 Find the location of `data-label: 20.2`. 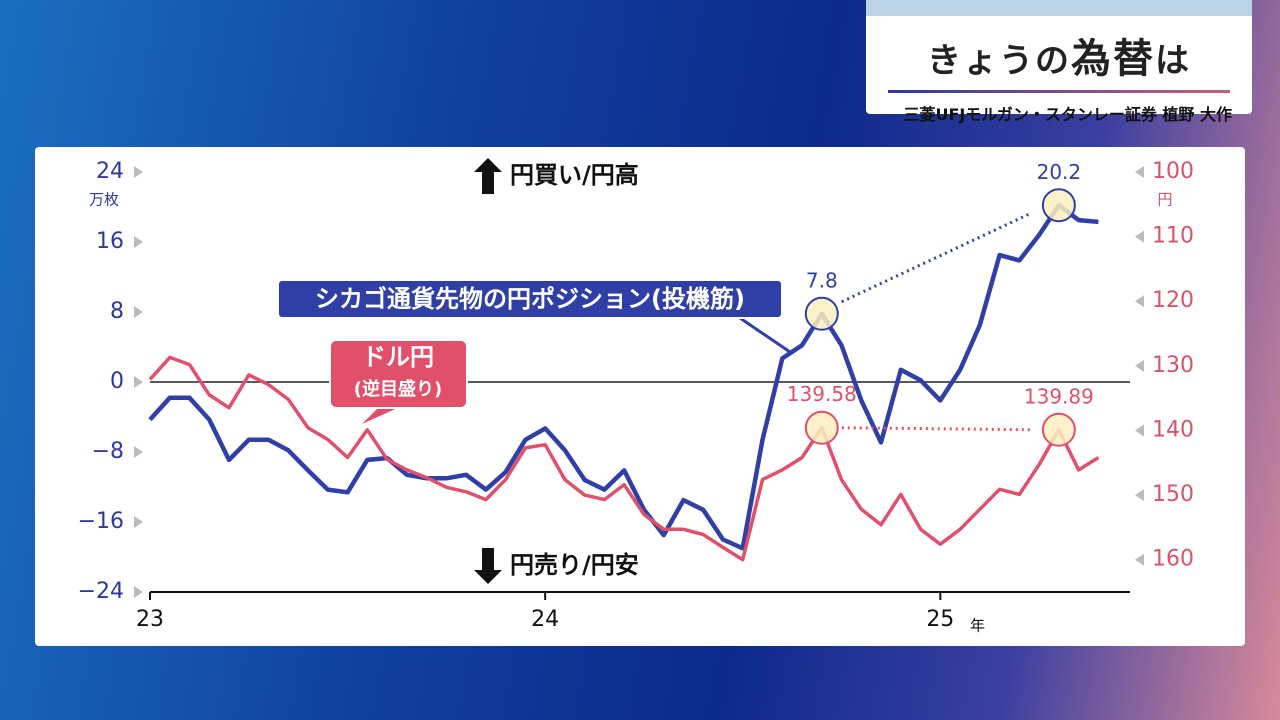

data-label: 20.2 is located at coordinates (1059, 172).